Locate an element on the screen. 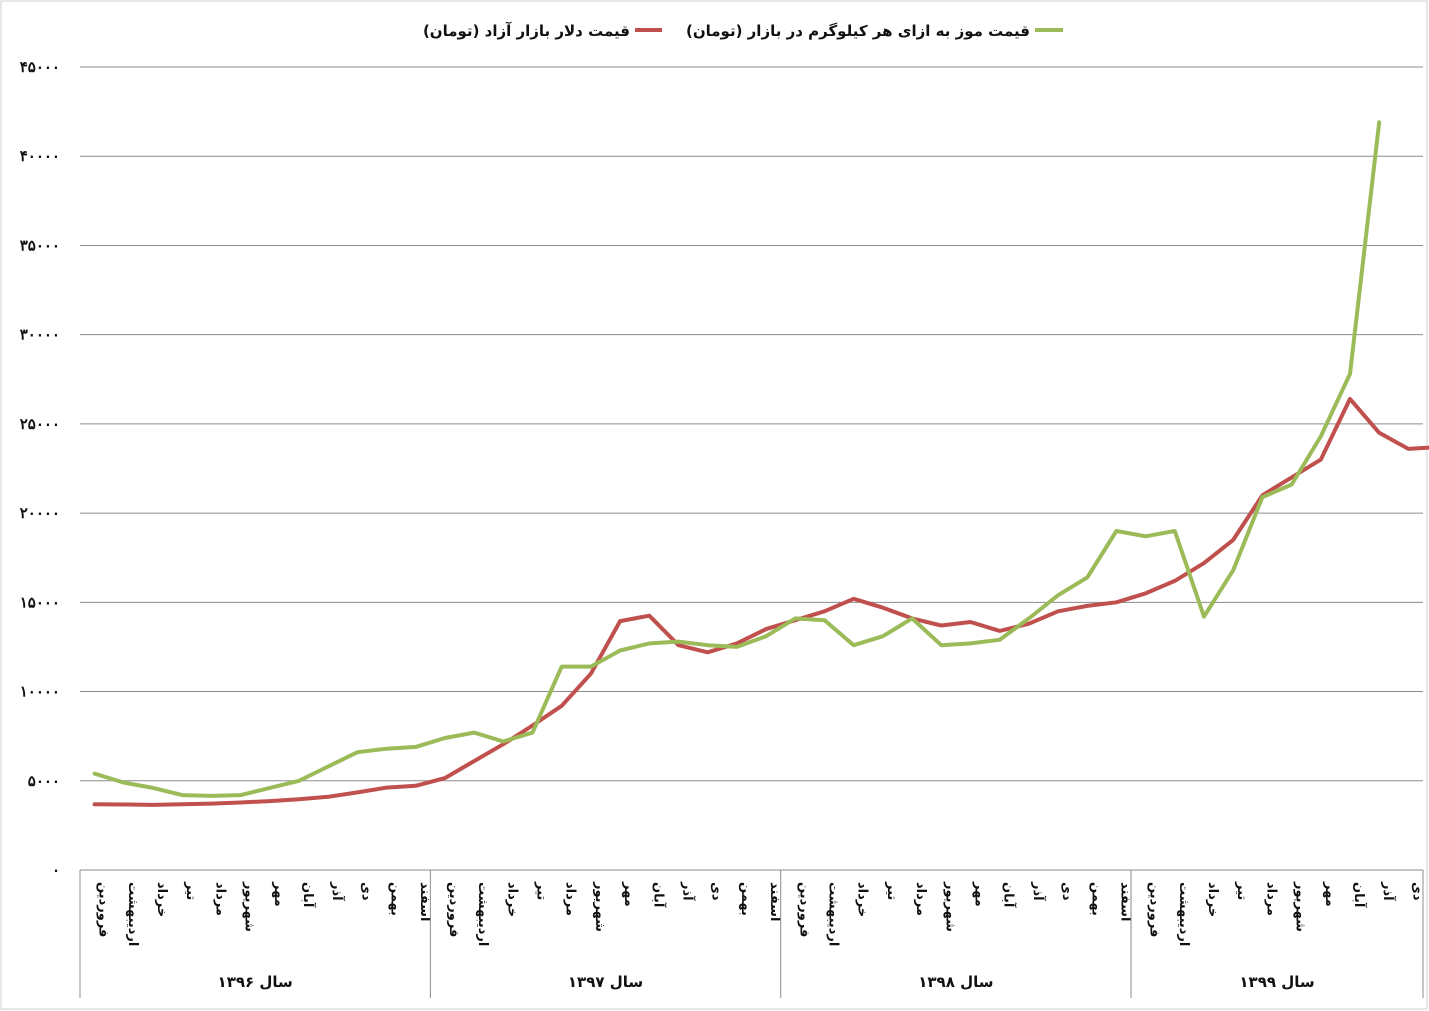 The height and width of the screenshot is (1011, 1429). y-tick-label: ۱۵۰۰۰ is located at coordinates (40, 602).